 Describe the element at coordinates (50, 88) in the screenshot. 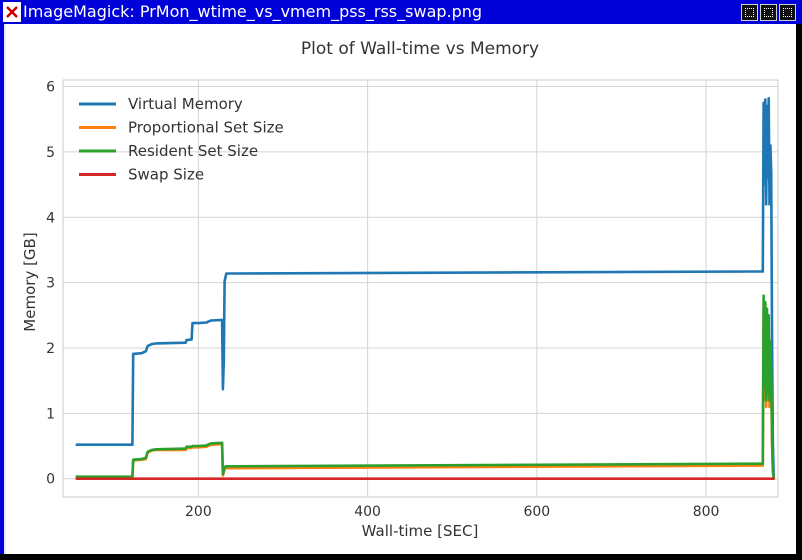

I see `y-tick-label: 6` at that location.